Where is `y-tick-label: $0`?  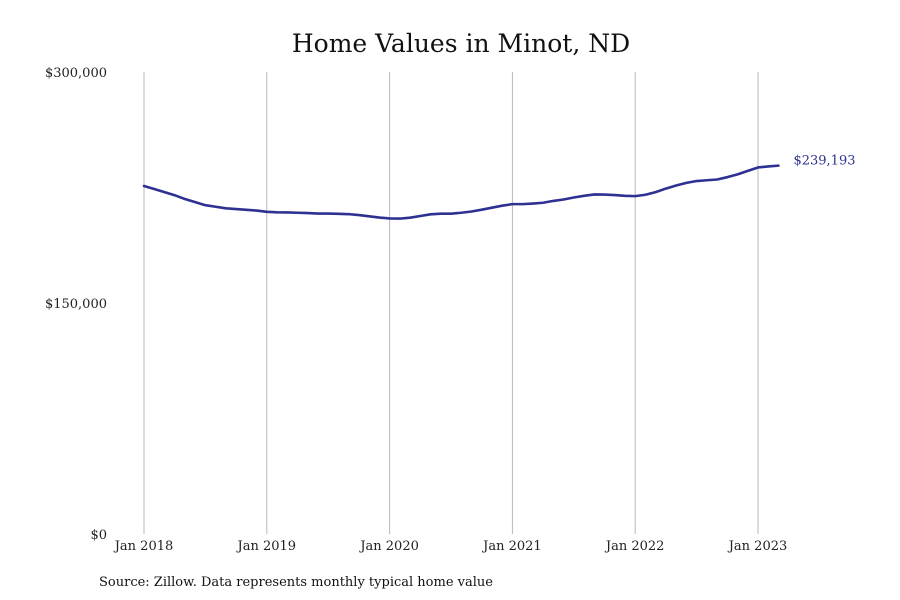
y-tick-label: $0 is located at coordinates (98, 535).